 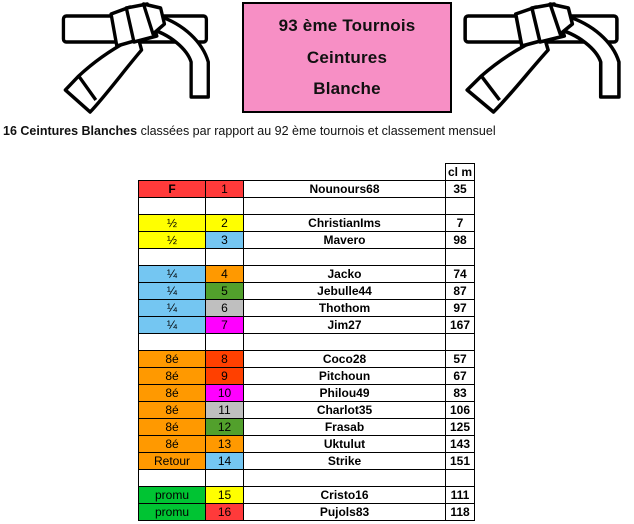 What do you see at coordinates (224, 240) in the screenshot?
I see `rank-cell: 3` at bounding box center [224, 240].